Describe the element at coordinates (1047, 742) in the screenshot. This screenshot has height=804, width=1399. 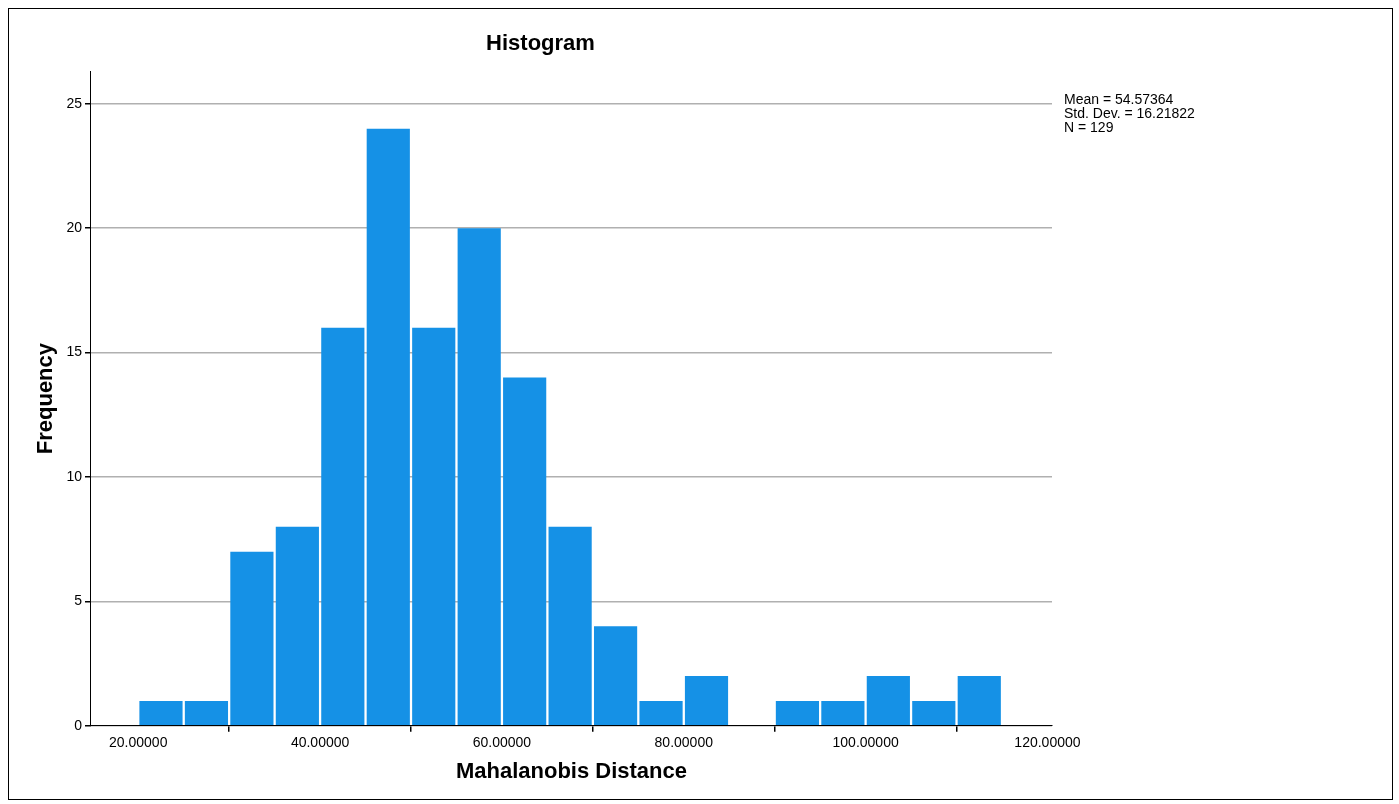
I see `x-tick-label: 120.00000` at that location.